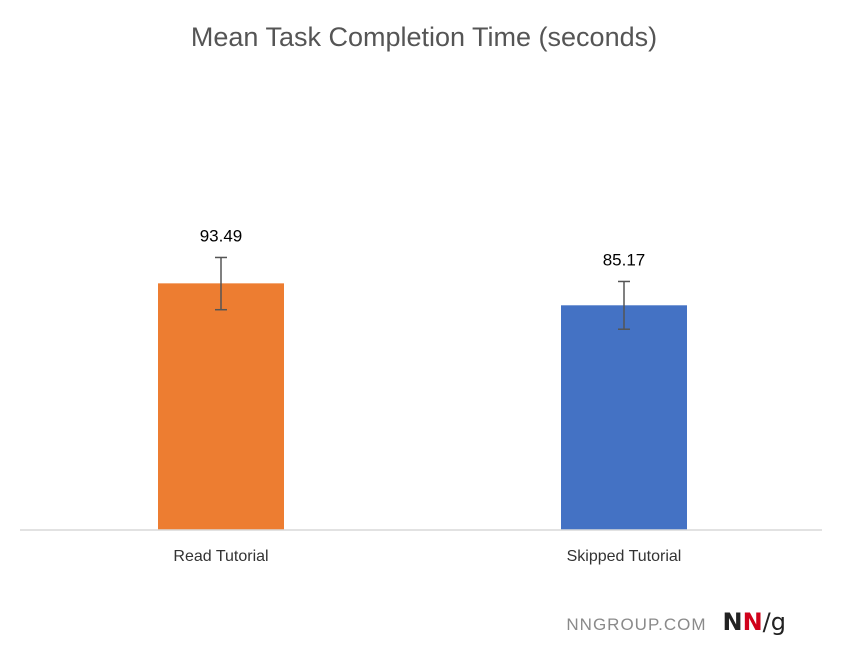 The width and height of the screenshot is (848, 668). Describe the element at coordinates (624, 417) in the screenshot. I see `bar-skipped-tutorial` at that location.